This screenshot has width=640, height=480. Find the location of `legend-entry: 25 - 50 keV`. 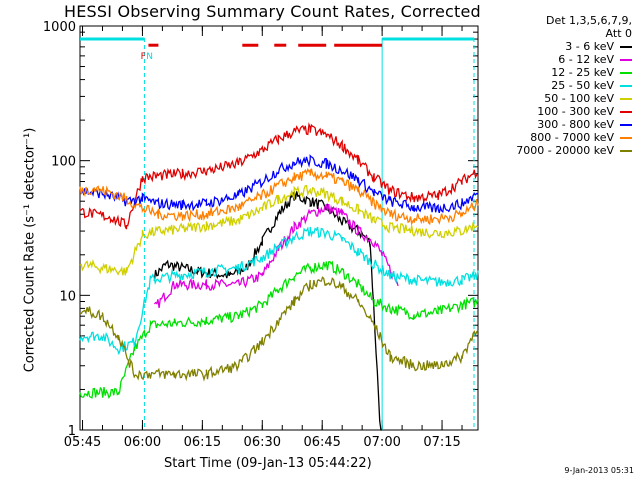

legend-entry: 25 - 50 keV is located at coordinates (558, 85).